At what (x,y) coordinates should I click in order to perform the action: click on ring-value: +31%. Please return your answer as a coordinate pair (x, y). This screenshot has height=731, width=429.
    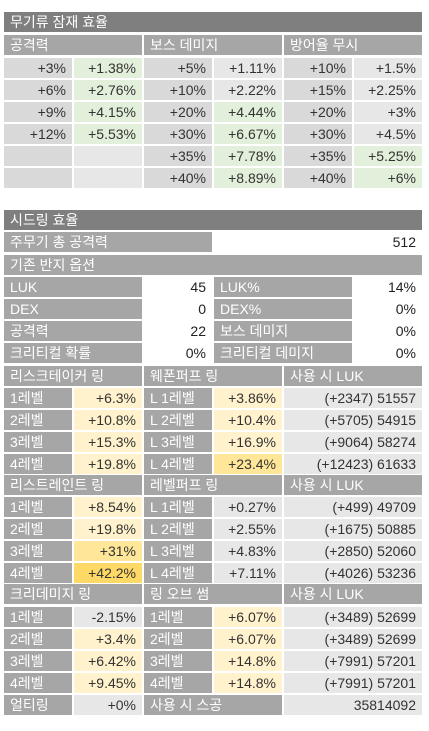
    Looking at the image, I should click on (108, 551).